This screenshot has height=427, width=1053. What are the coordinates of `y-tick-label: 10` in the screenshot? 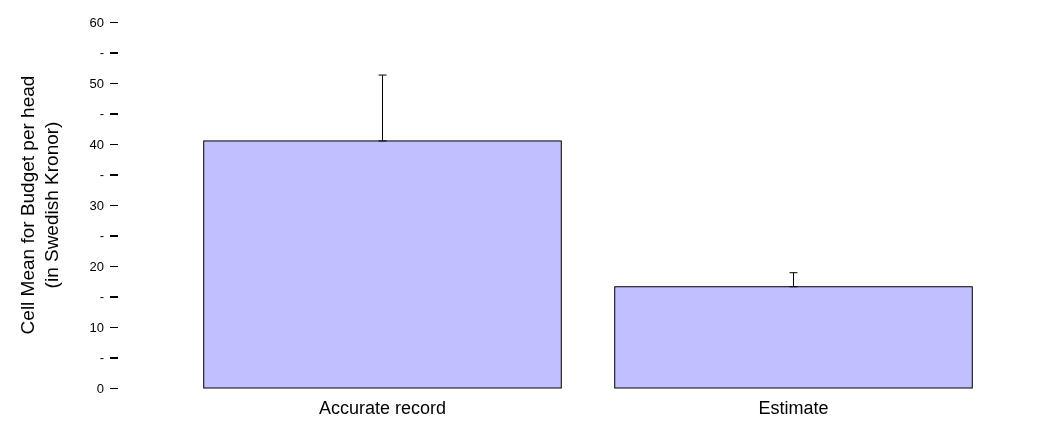 It's located at (96, 327).